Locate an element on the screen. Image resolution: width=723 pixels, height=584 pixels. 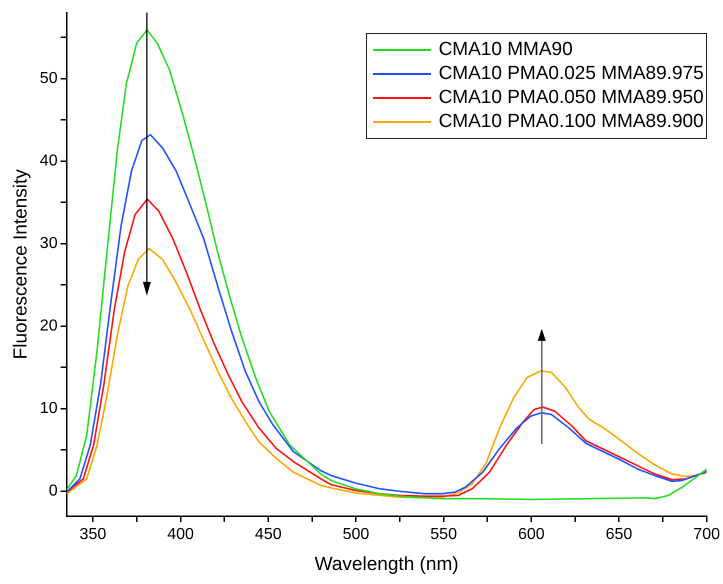
y-tick-label: 50 is located at coordinates (49, 79).